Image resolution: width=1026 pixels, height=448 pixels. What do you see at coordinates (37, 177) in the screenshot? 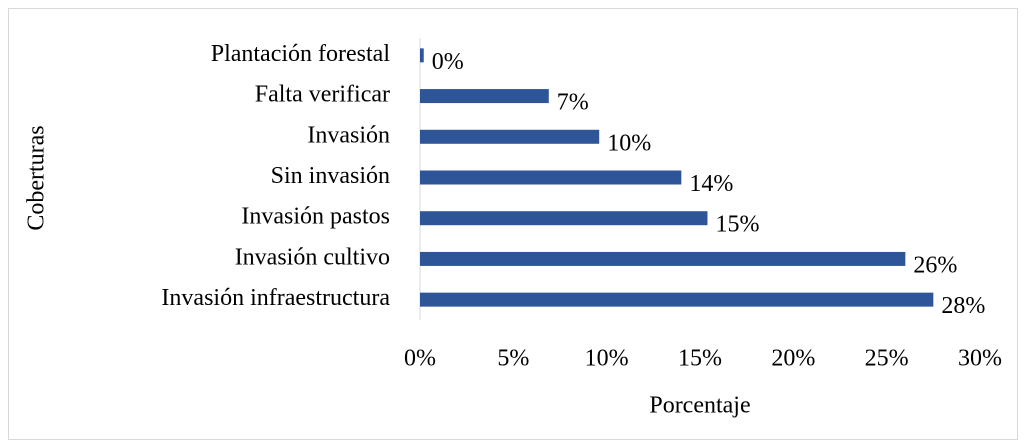
I see `y-axis-title: Coberturas` at bounding box center [37, 177].